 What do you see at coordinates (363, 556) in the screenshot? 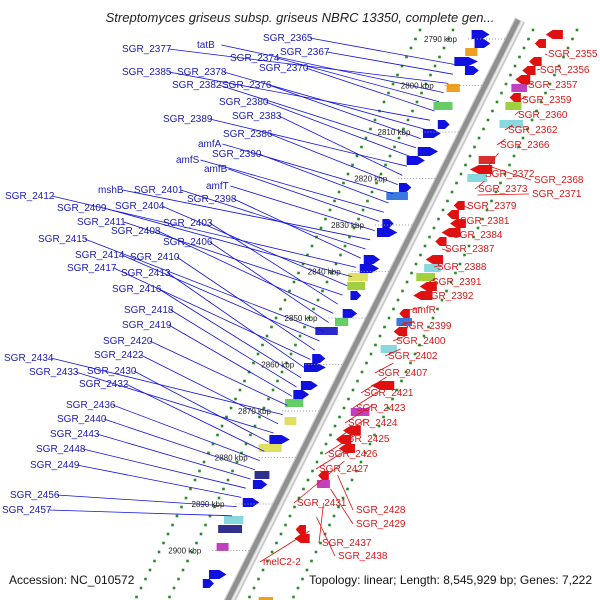
I see `gene-label-reverse: SGR_2438` at bounding box center [363, 556].